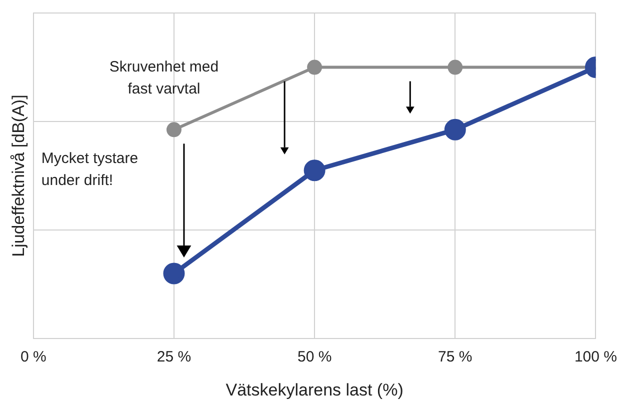 This screenshot has height=405, width=627. What do you see at coordinates (314, 357) in the screenshot?
I see `x-tick-label: 50 %` at bounding box center [314, 357].